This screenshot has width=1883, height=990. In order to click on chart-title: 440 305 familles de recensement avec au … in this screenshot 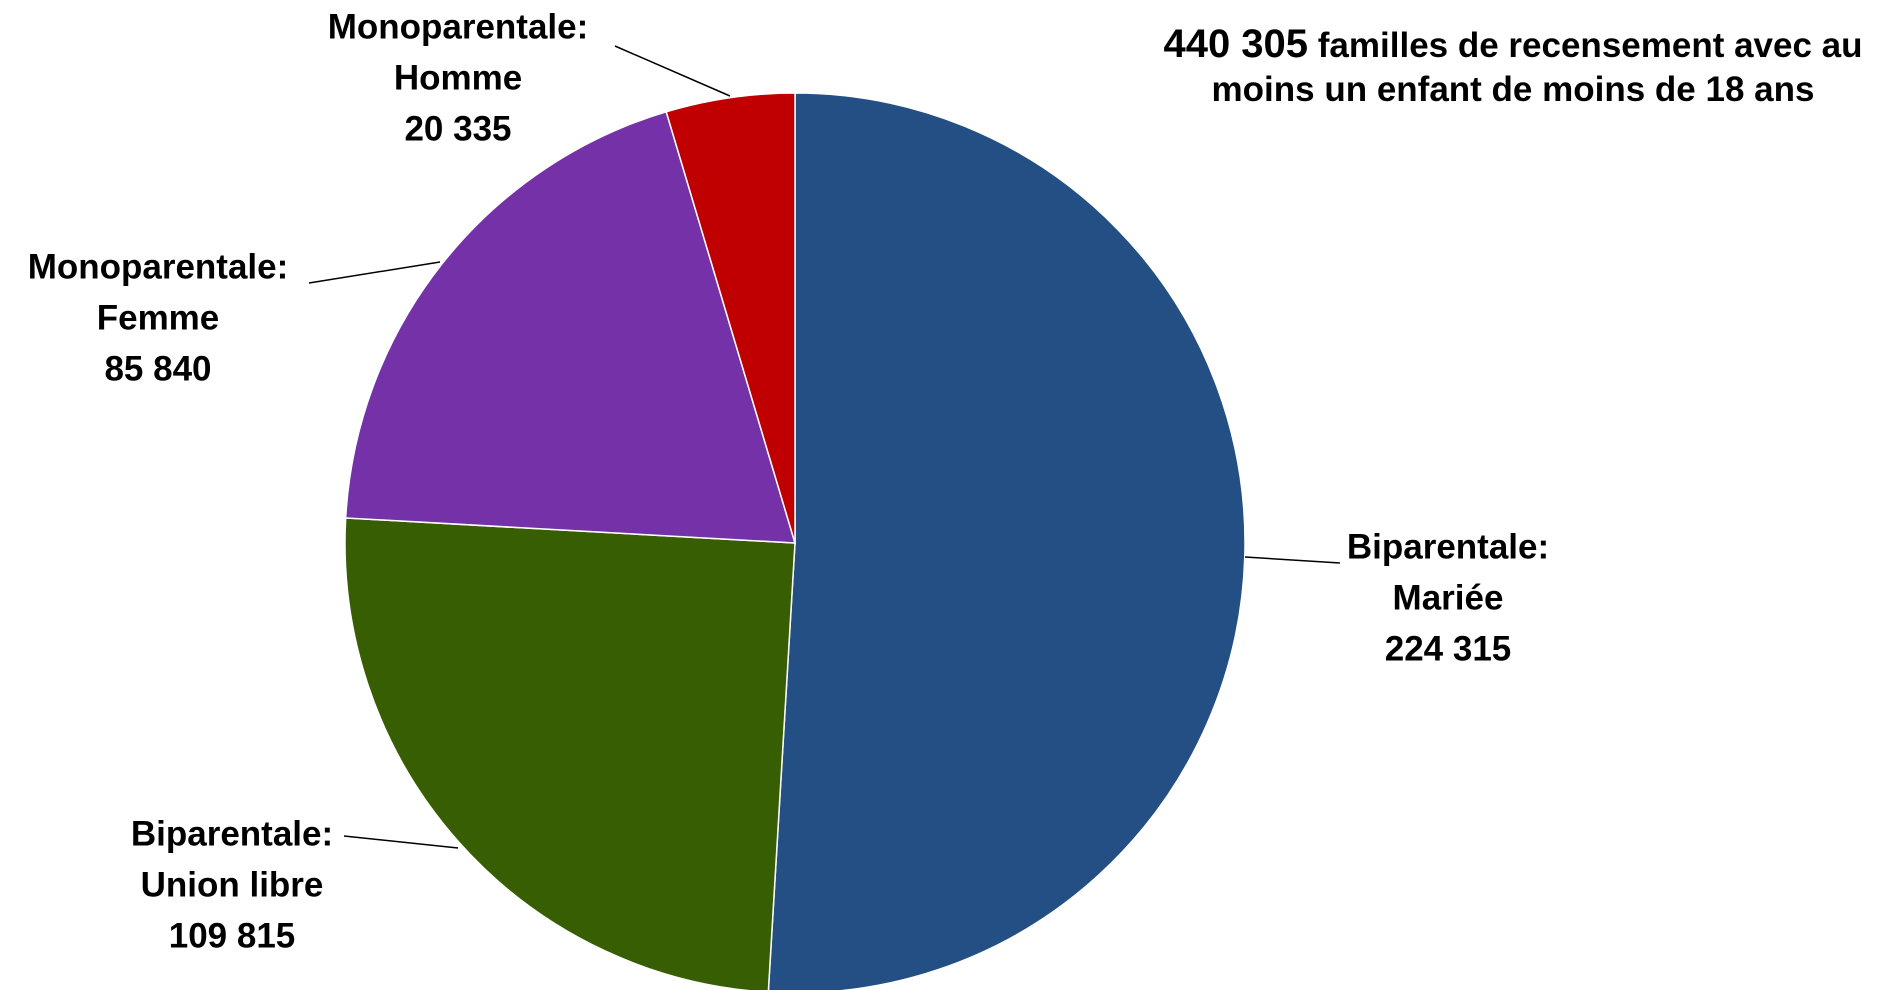, I will do `click(1513, 67)`.